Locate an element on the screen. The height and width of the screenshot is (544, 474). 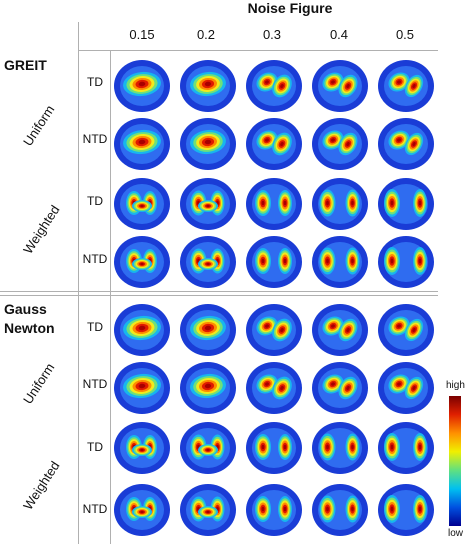
colorbar-low-label: low is located at coordinates (456, 533).